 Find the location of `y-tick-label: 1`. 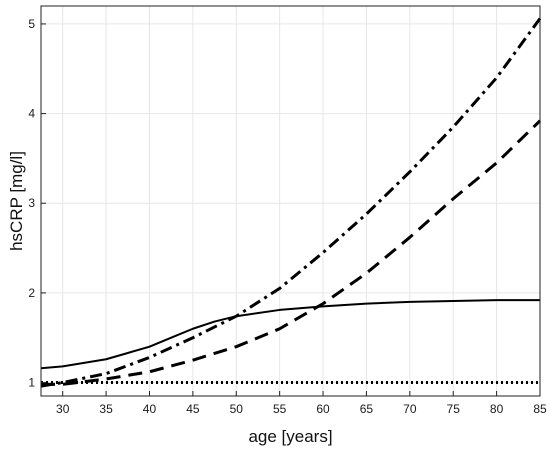

y-tick-label: 1 is located at coordinates (31, 383).